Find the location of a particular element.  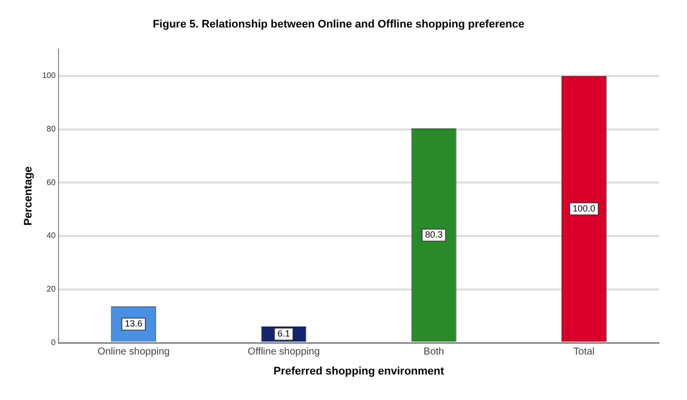

x-tick-label: Total is located at coordinates (584, 352).